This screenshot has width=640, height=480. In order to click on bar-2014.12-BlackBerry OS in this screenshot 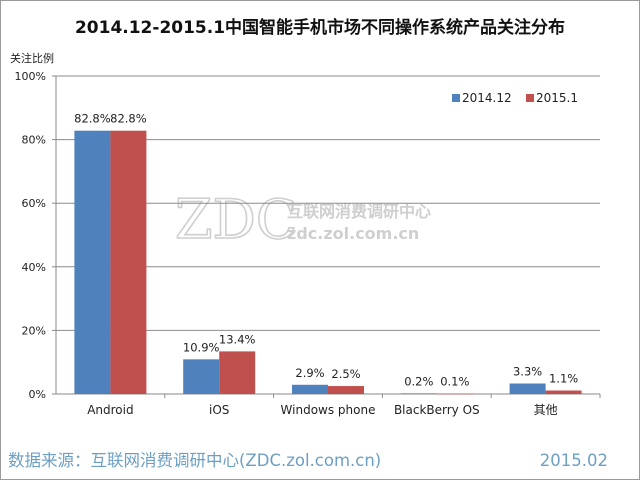, I will do `click(418, 393)`.